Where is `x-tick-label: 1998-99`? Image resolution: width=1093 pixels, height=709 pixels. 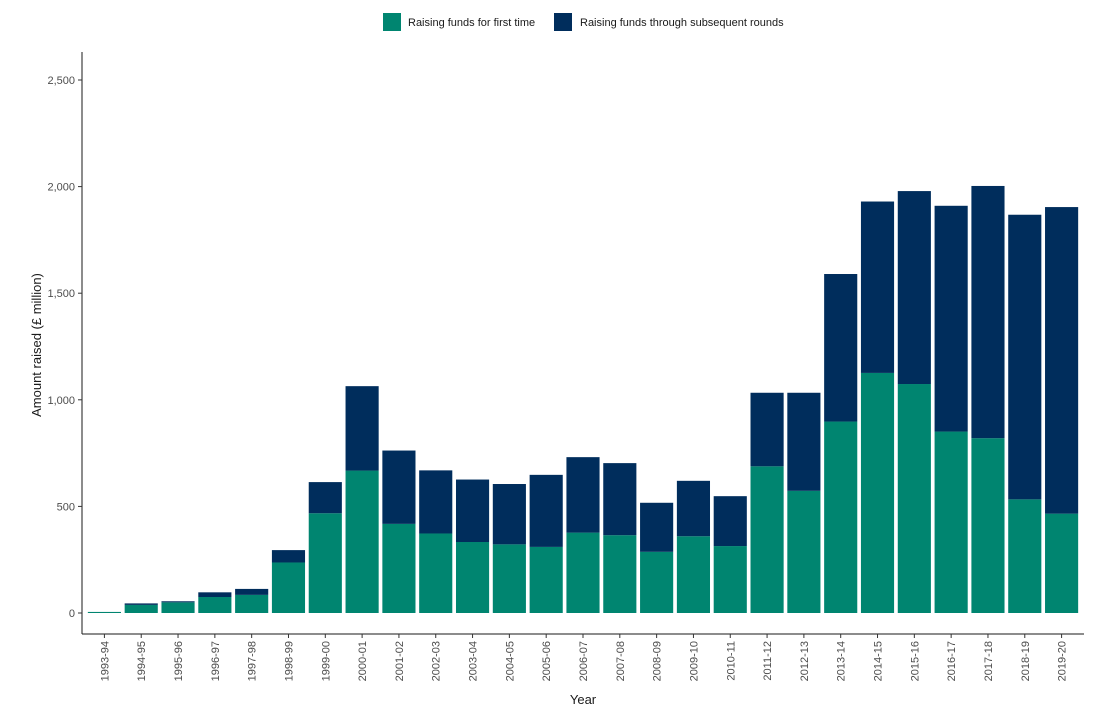
x-tick-label: 1998-99 is located at coordinates (289, 661).